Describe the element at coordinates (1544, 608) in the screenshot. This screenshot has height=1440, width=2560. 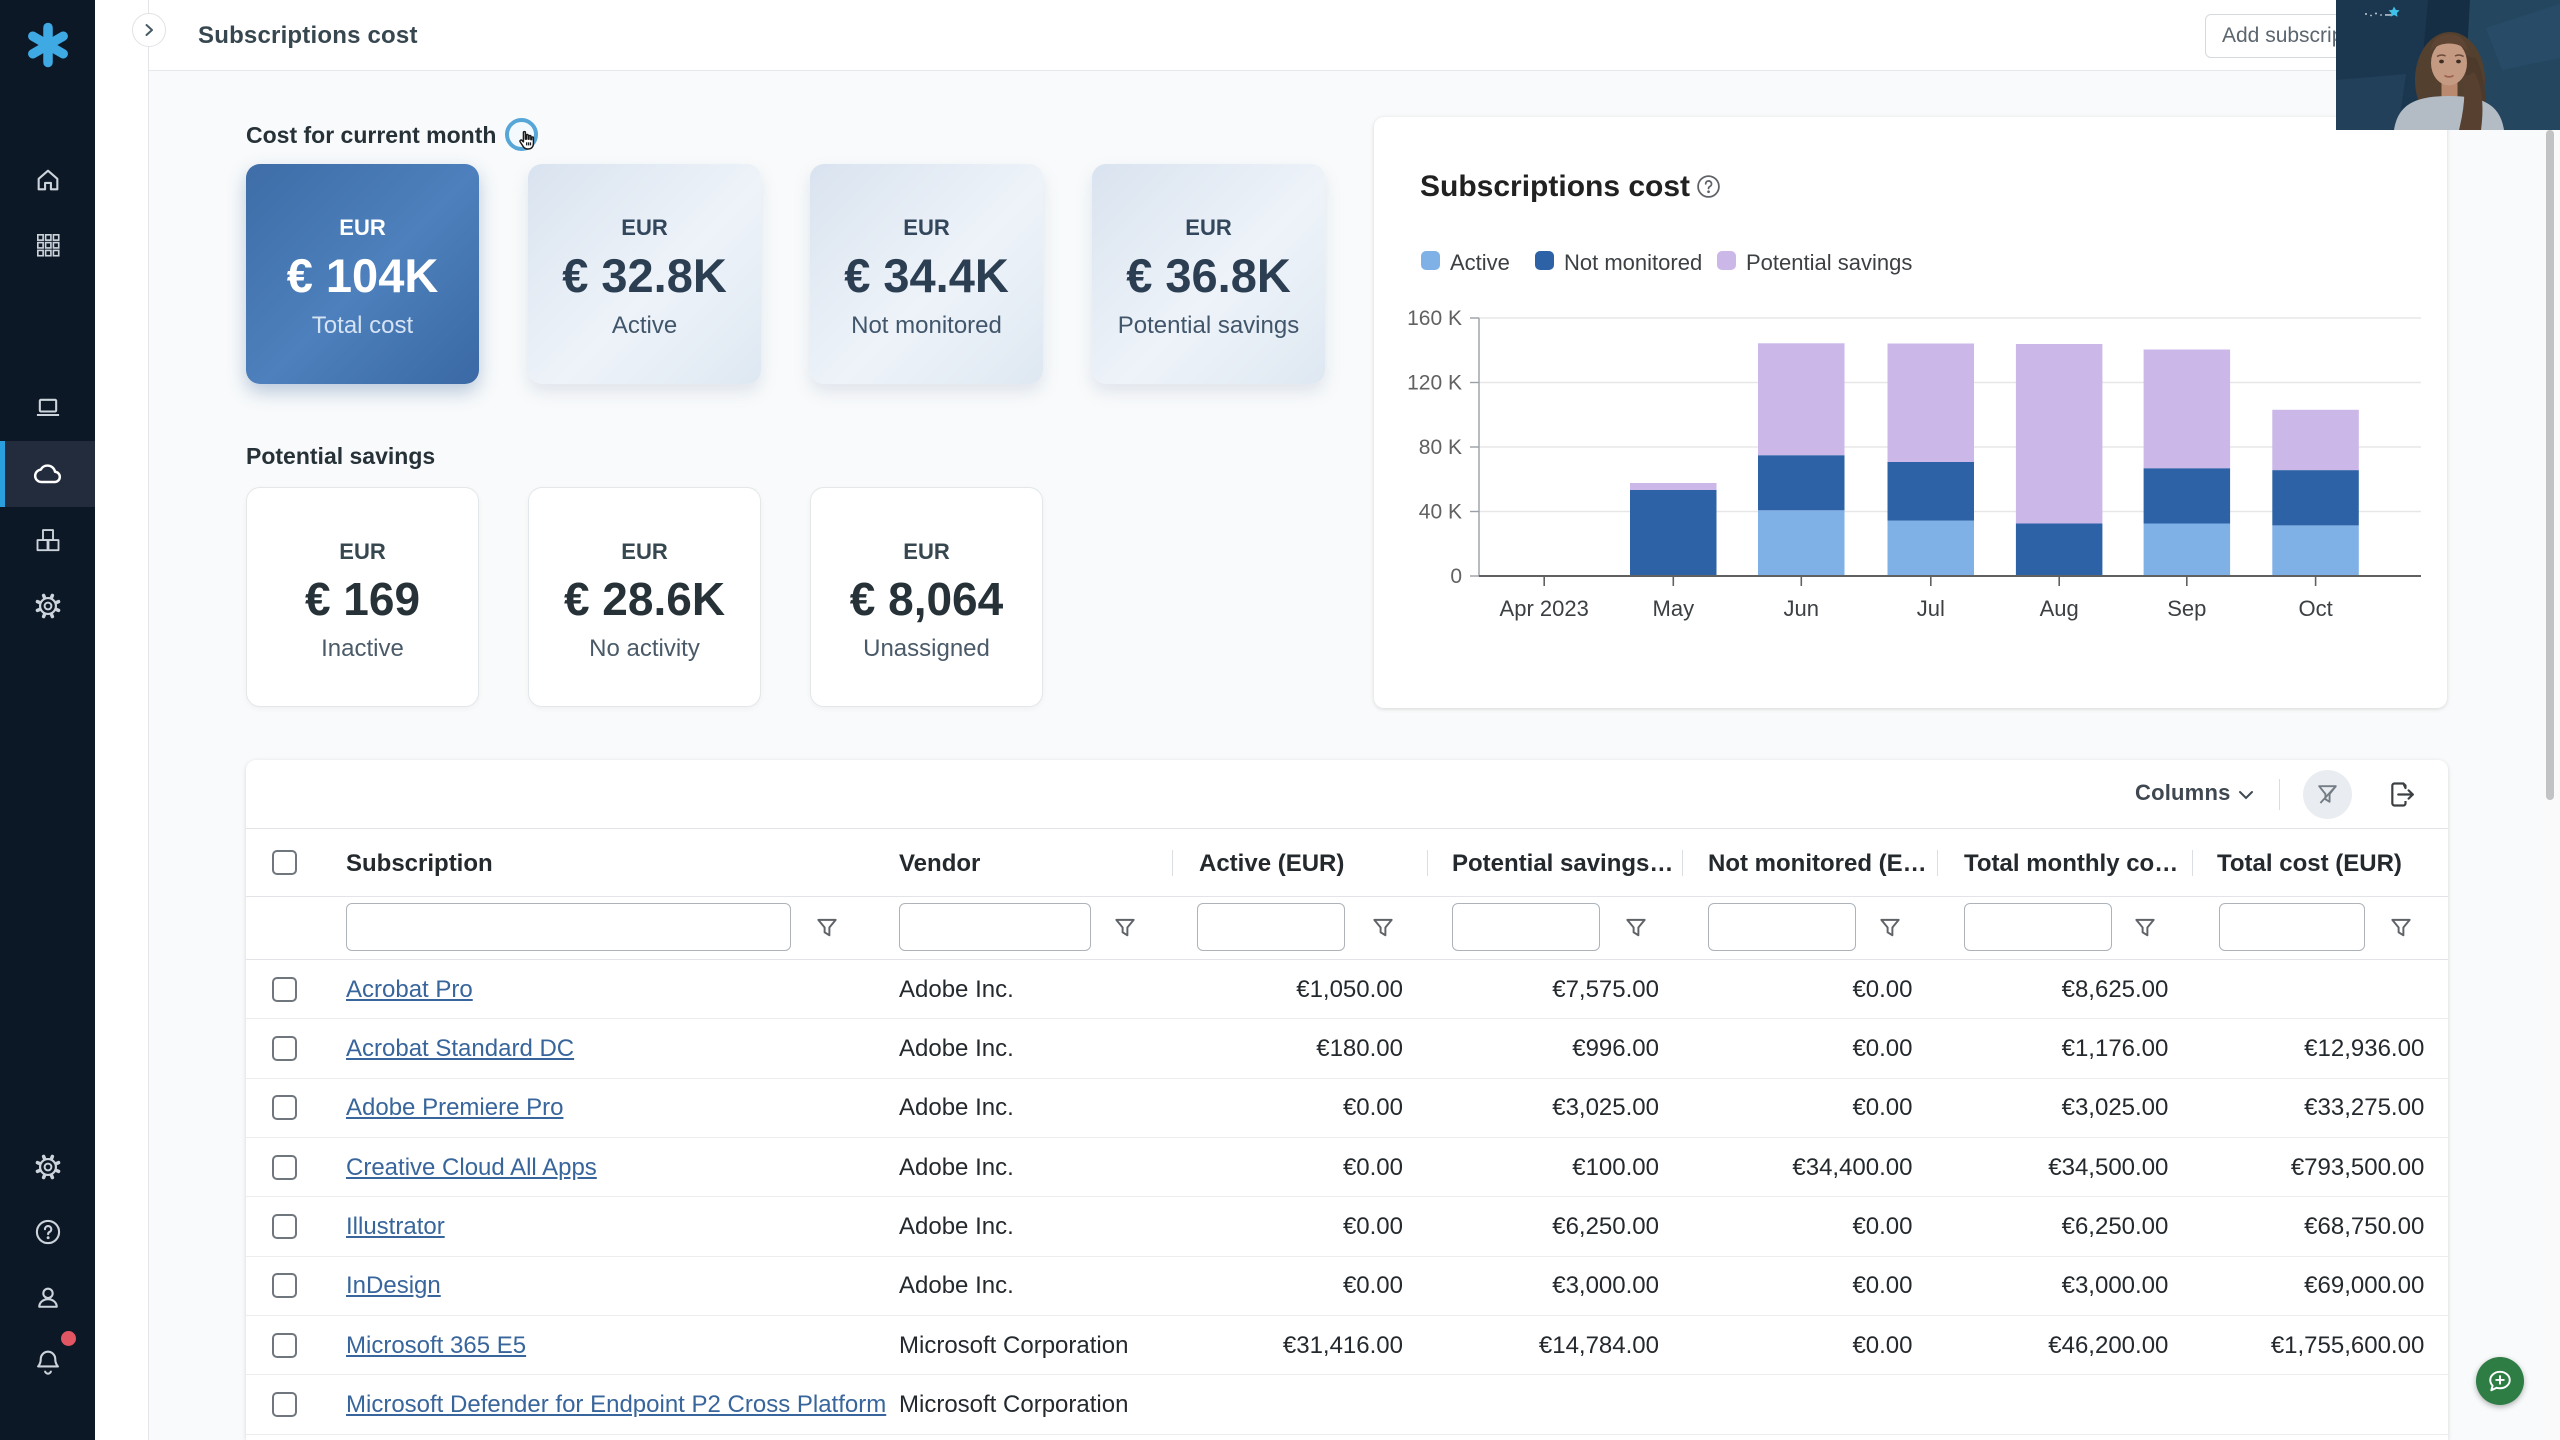
I see `svg-text: Apr 2023` at that location.